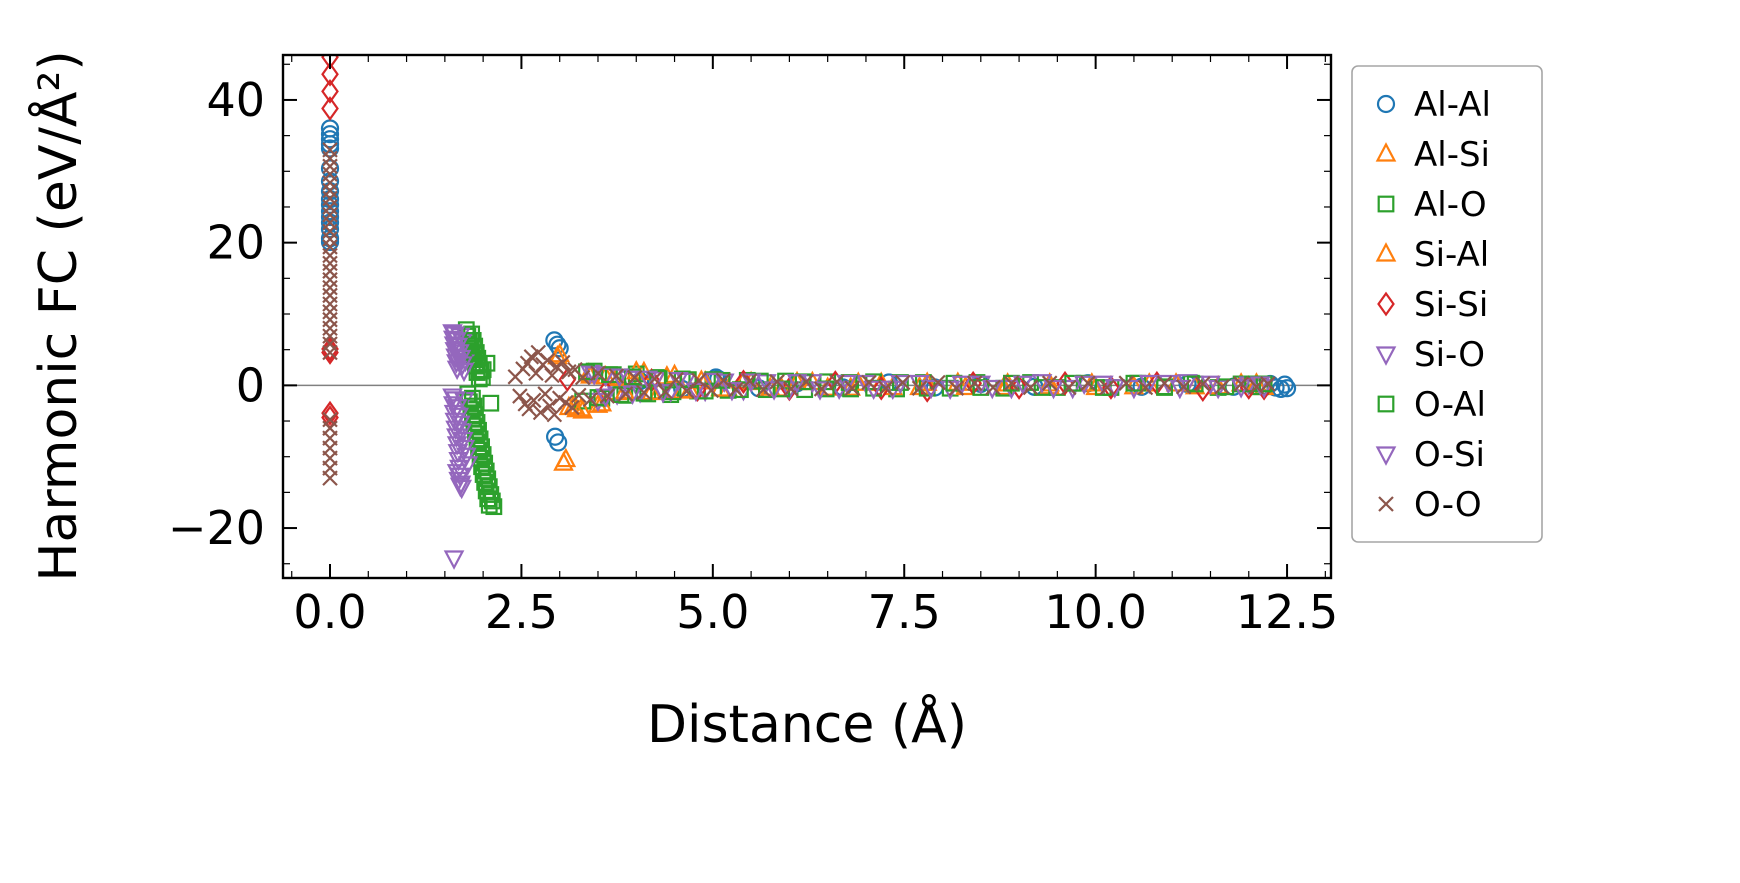 The height and width of the screenshot is (883, 1740). Describe the element at coordinates (1450, 405) in the screenshot. I see `legend-label: O-Al` at that location.